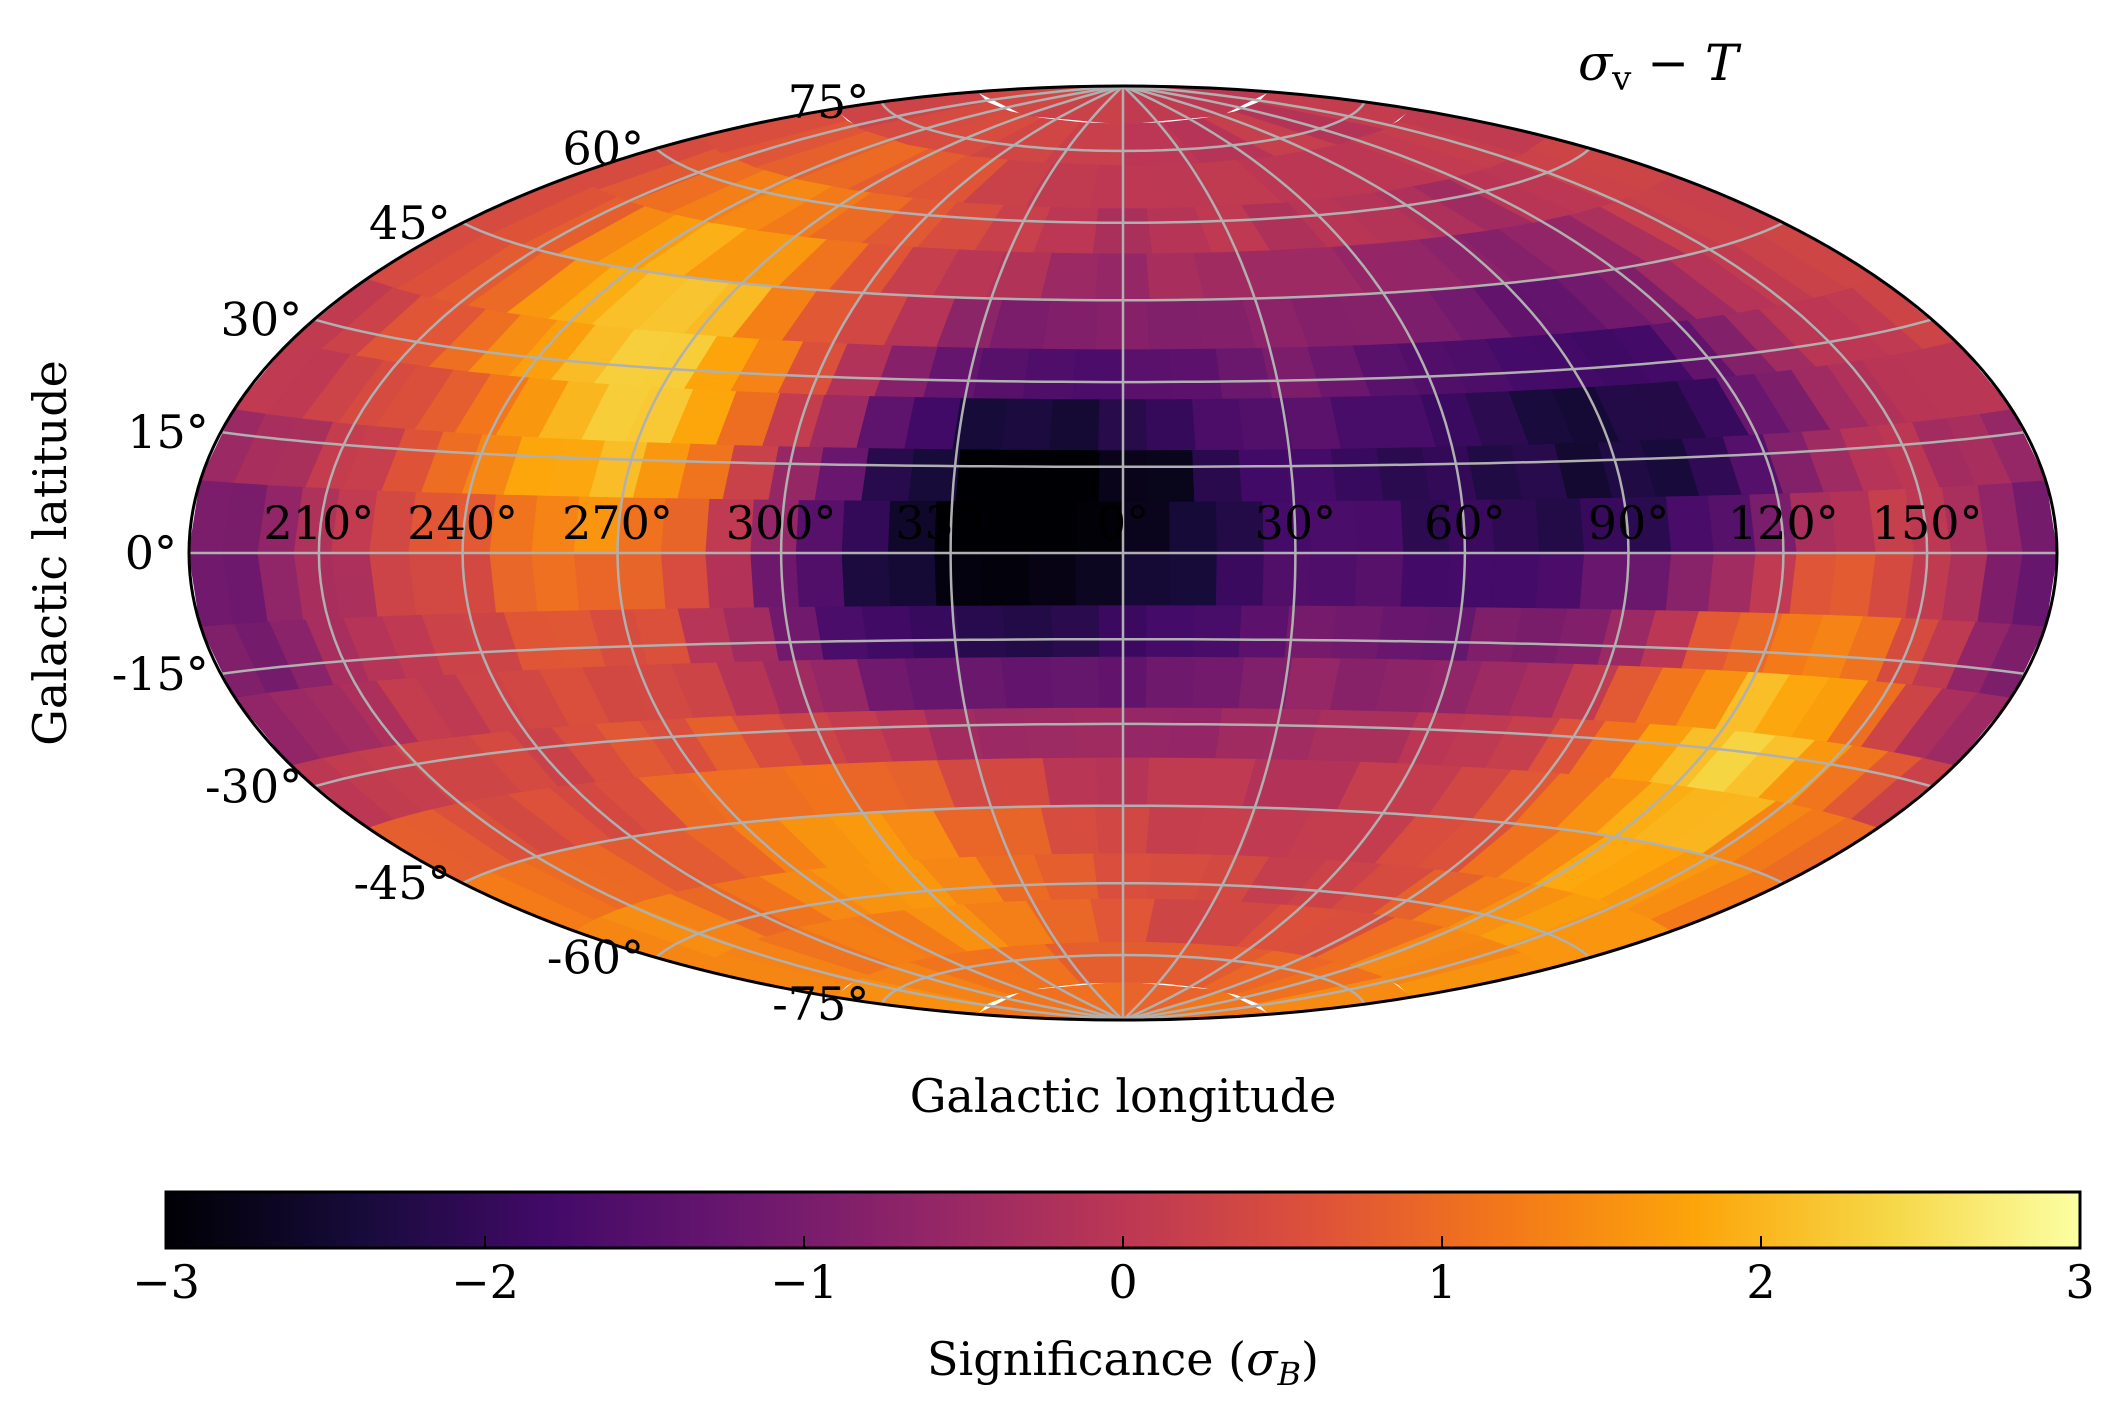 The image size is (2114, 1415). Describe the element at coordinates (2079, 1282) in the screenshot. I see `colorbar-tick: 3` at that location.